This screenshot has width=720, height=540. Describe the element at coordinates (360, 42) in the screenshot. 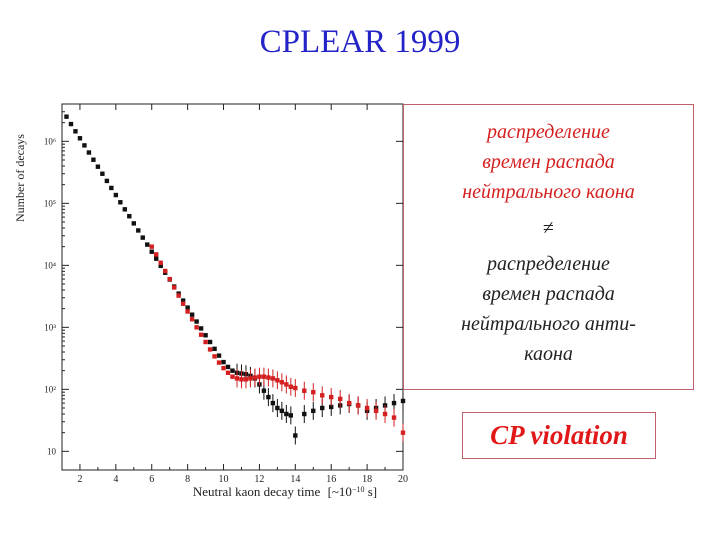

I see `slide-title: CPLEAR 1999` at that location.